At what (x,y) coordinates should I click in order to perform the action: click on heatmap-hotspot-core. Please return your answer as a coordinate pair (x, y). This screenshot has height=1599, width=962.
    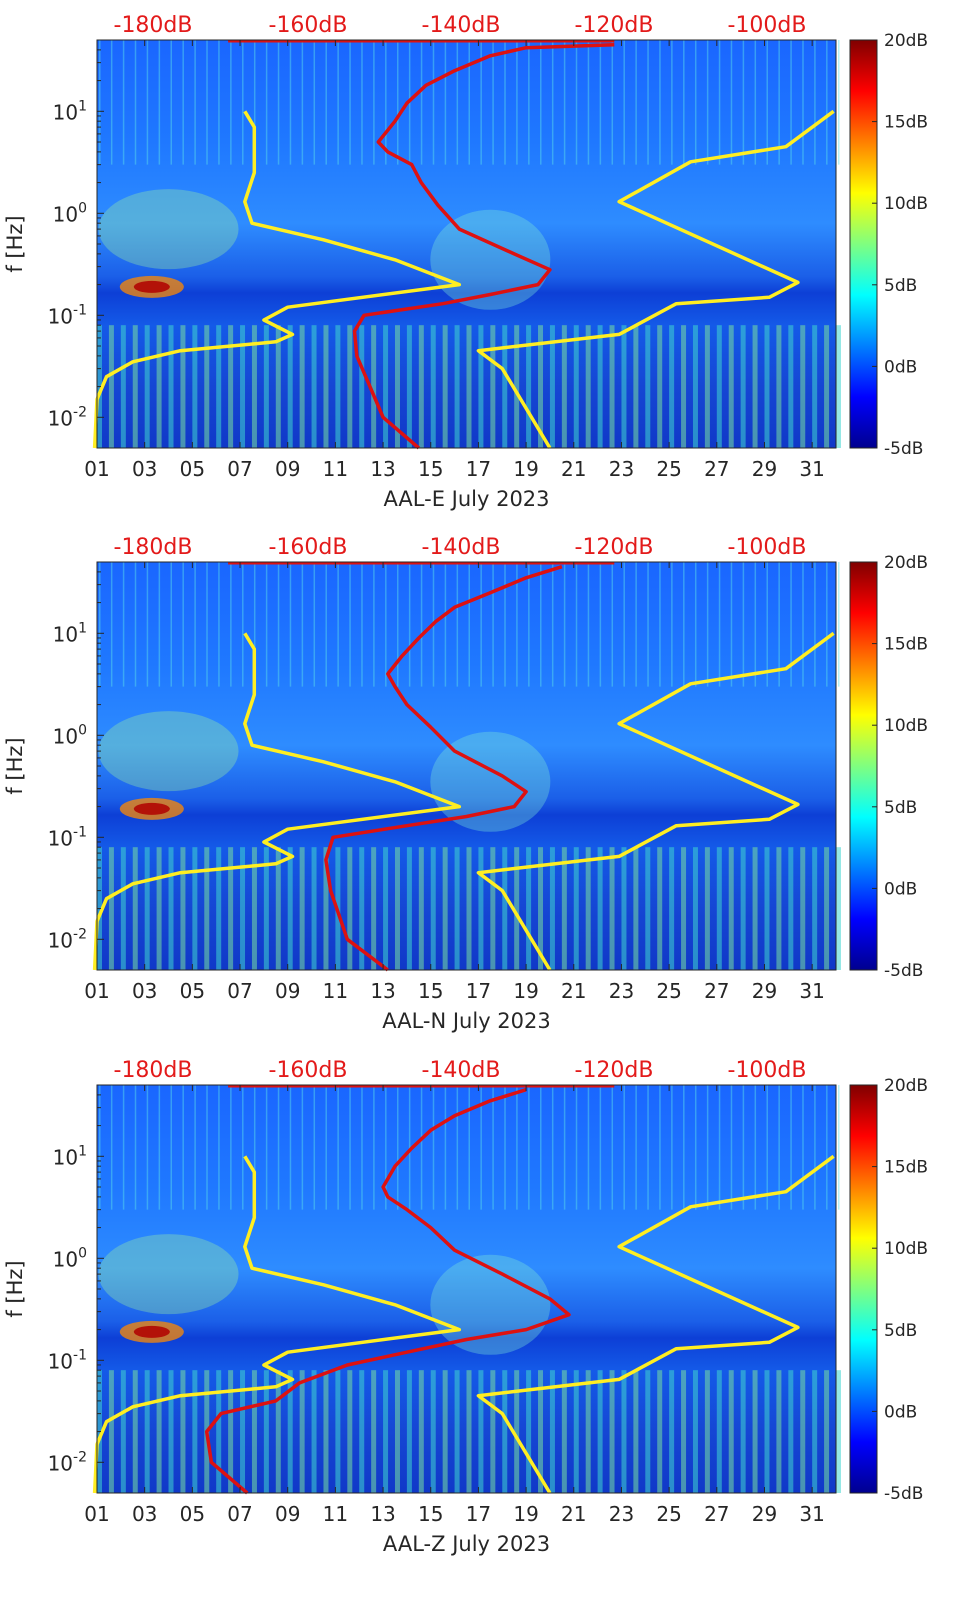
    Looking at the image, I should click on (151, 808).